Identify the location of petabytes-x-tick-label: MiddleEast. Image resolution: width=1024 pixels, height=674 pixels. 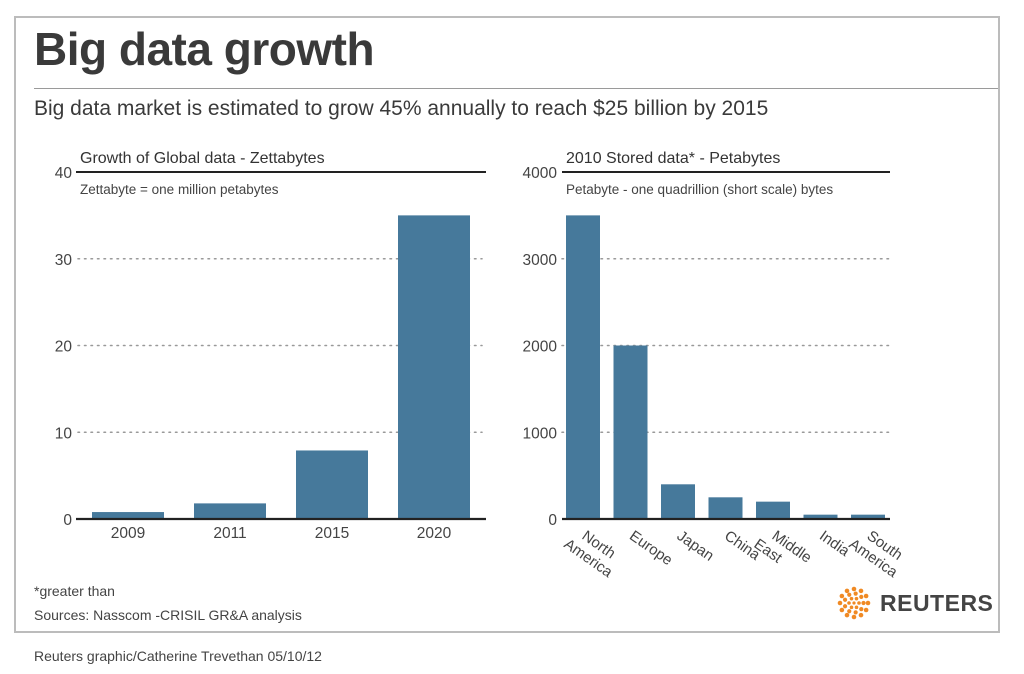
(783, 551).